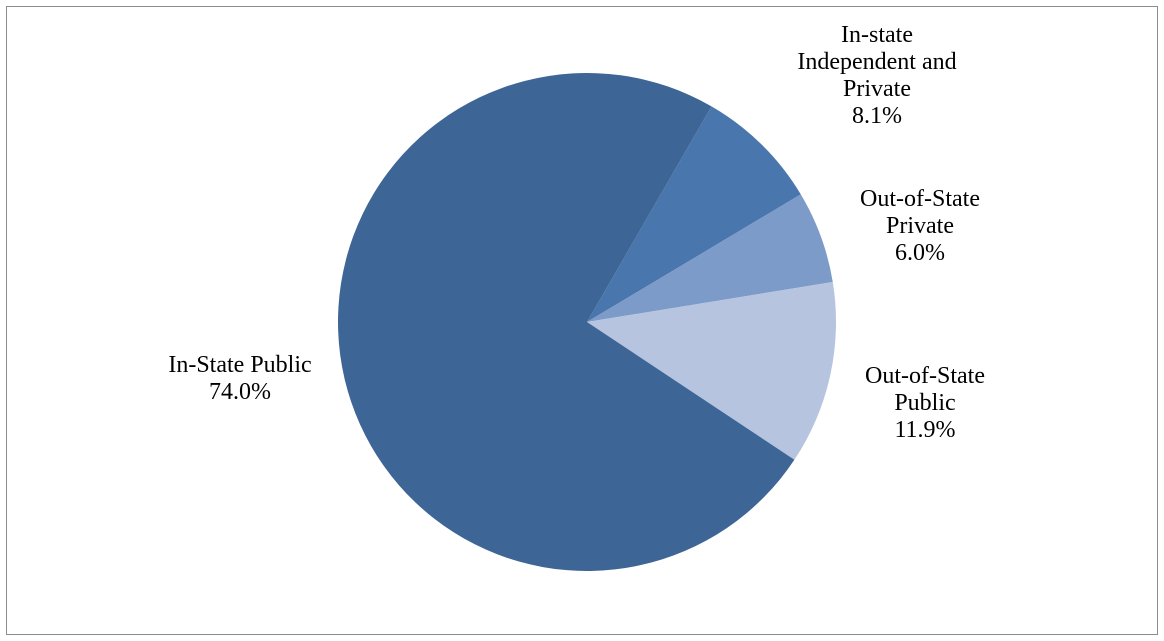 This screenshot has width=1164, height=641. Describe the element at coordinates (925, 403) in the screenshot. I see `label-out-of-state-public: Out-of-State Public 11.9%` at that location.